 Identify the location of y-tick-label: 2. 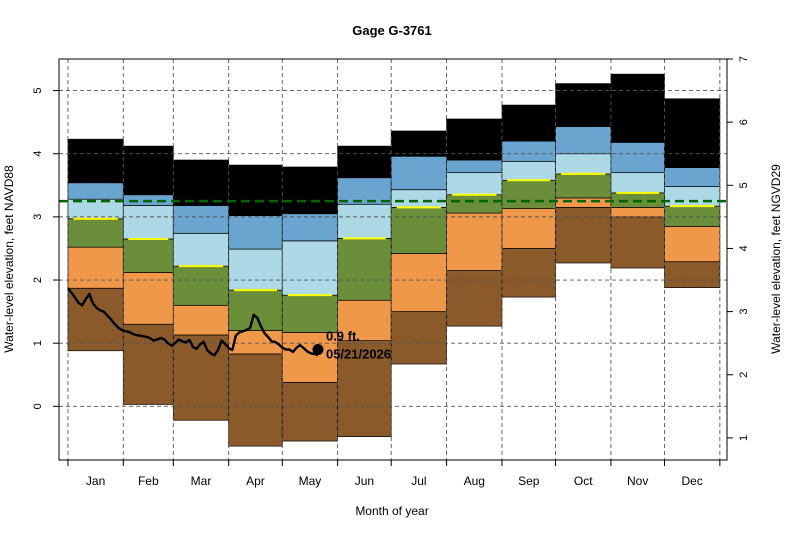
(38, 280).